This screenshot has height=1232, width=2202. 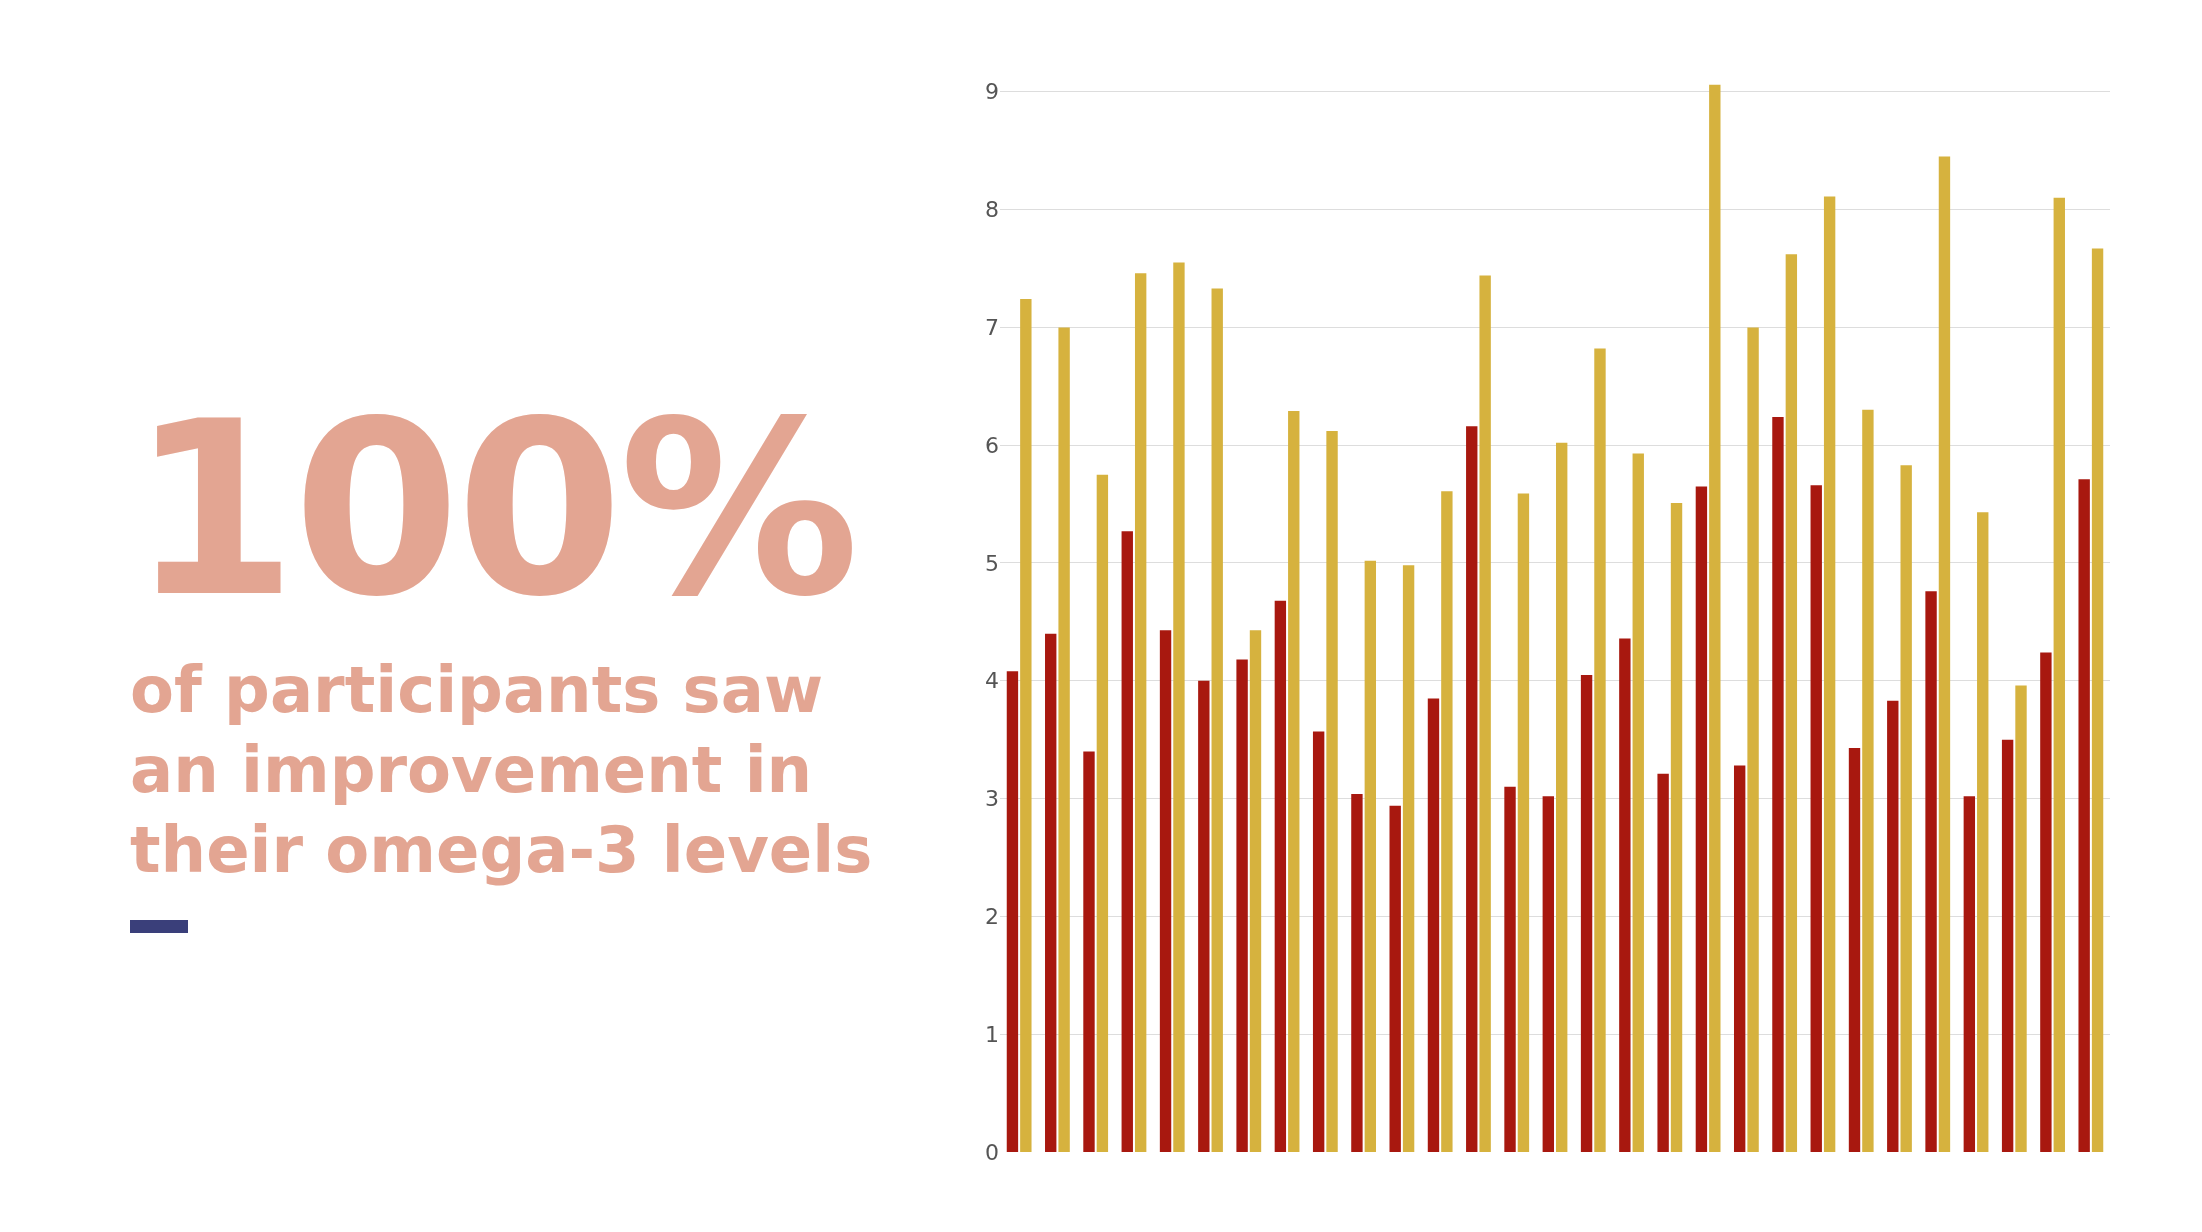 What do you see at coordinates (992, 799) in the screenshot?
I see `y-tick-label: 3` at bounding box center [992, 799].